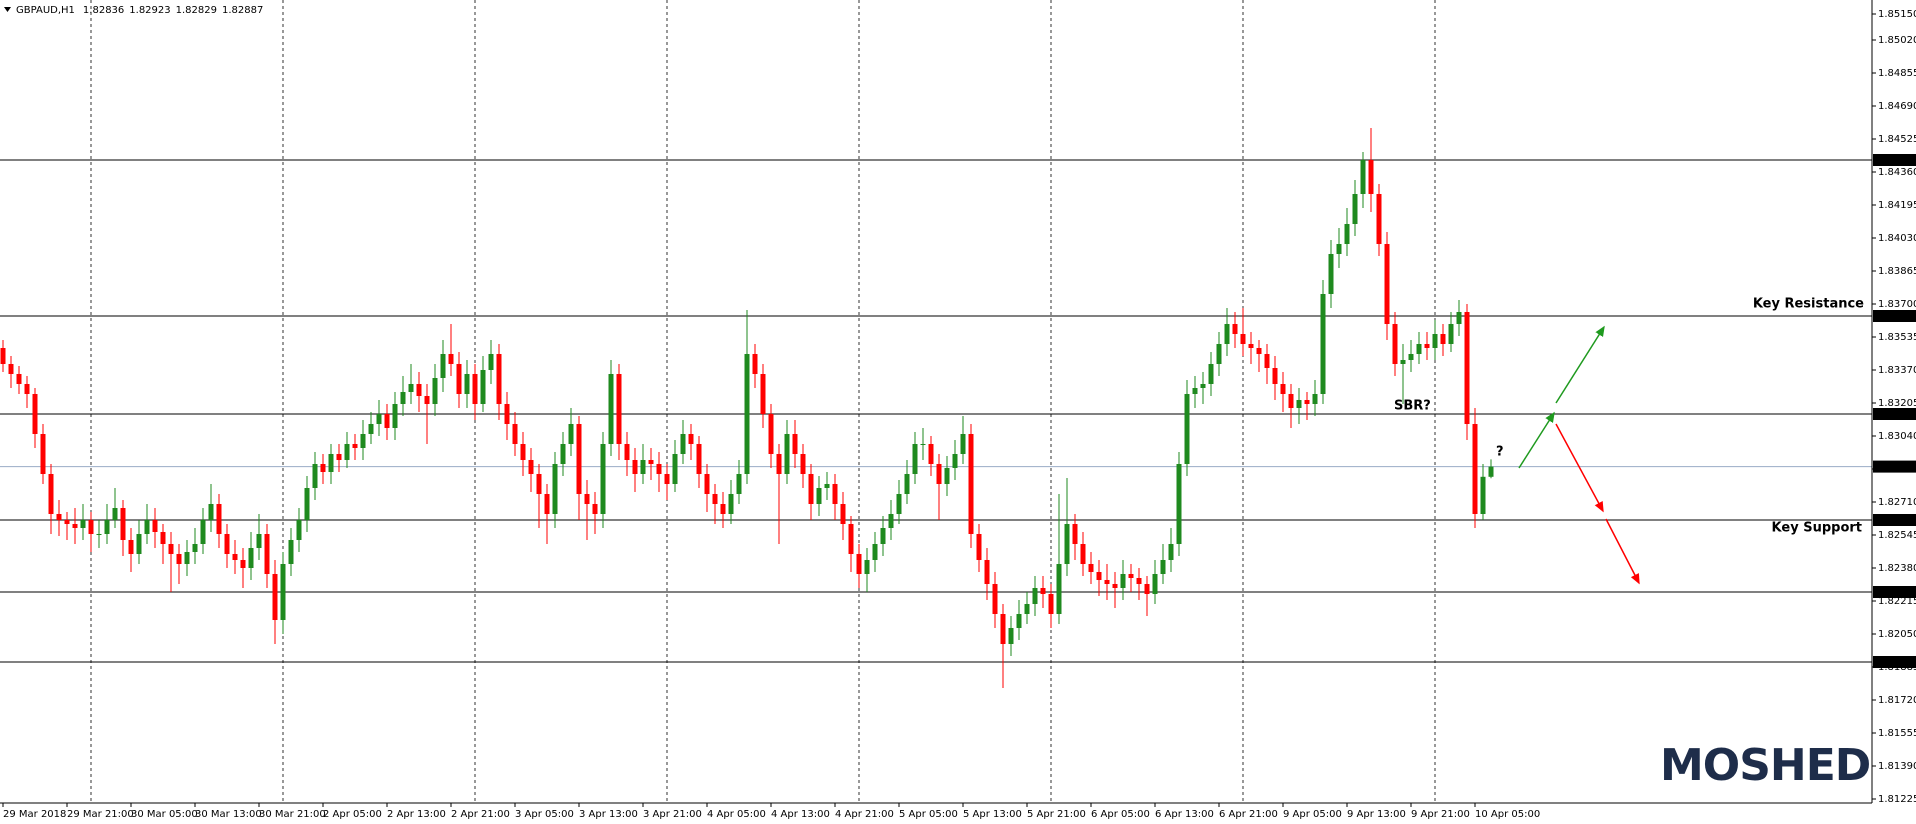 The image size is (1916, 824). What do you see at coordinates (1056, 814) in the screenshot?
I see `x-tick-label: 5 Apr 21:00` at bounding box center [1056, 814].